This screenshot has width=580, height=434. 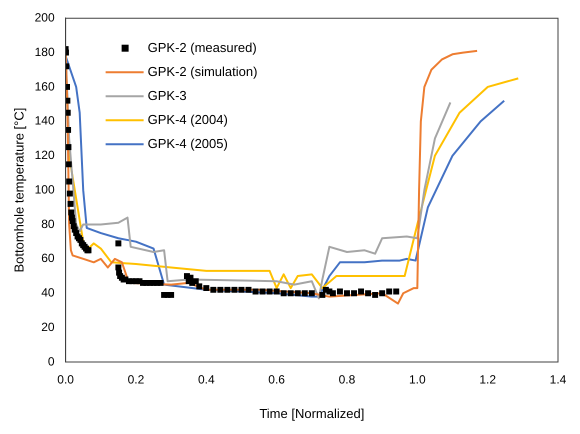 What do you see at coordinates (44, 17) in the screenshot?
I see `y-tick-label: 200` at bounding box center [44, 17].